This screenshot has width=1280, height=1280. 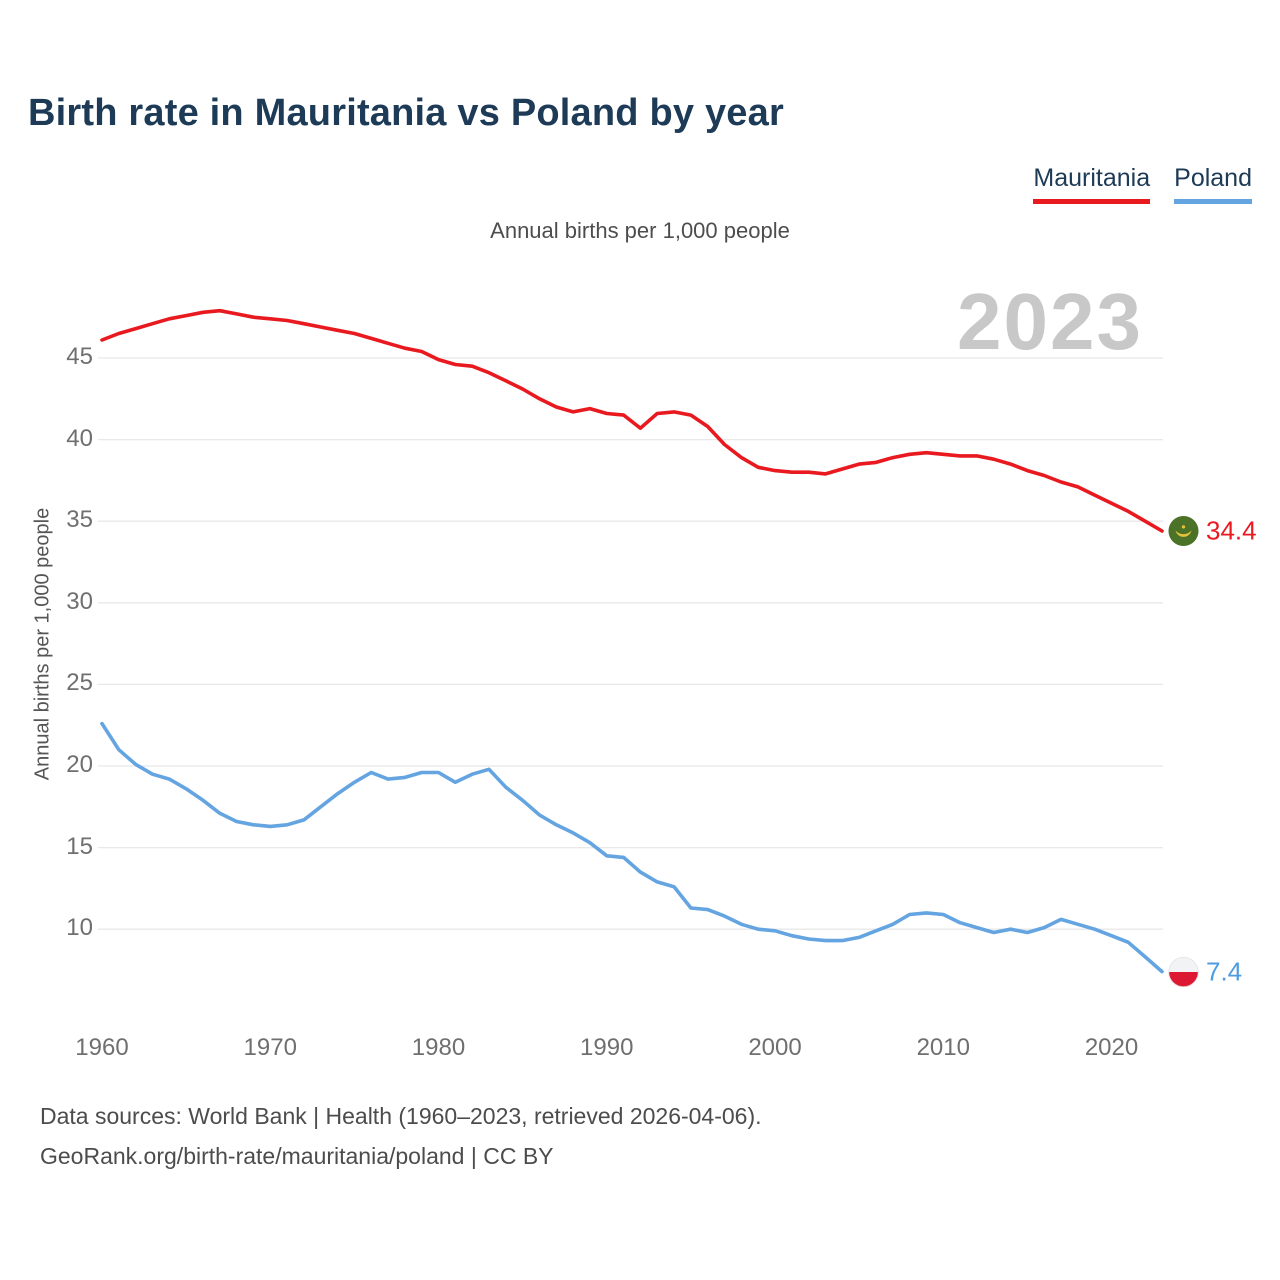 I want to click on x-tick-label: 2010, so click(x=943, y=1047).